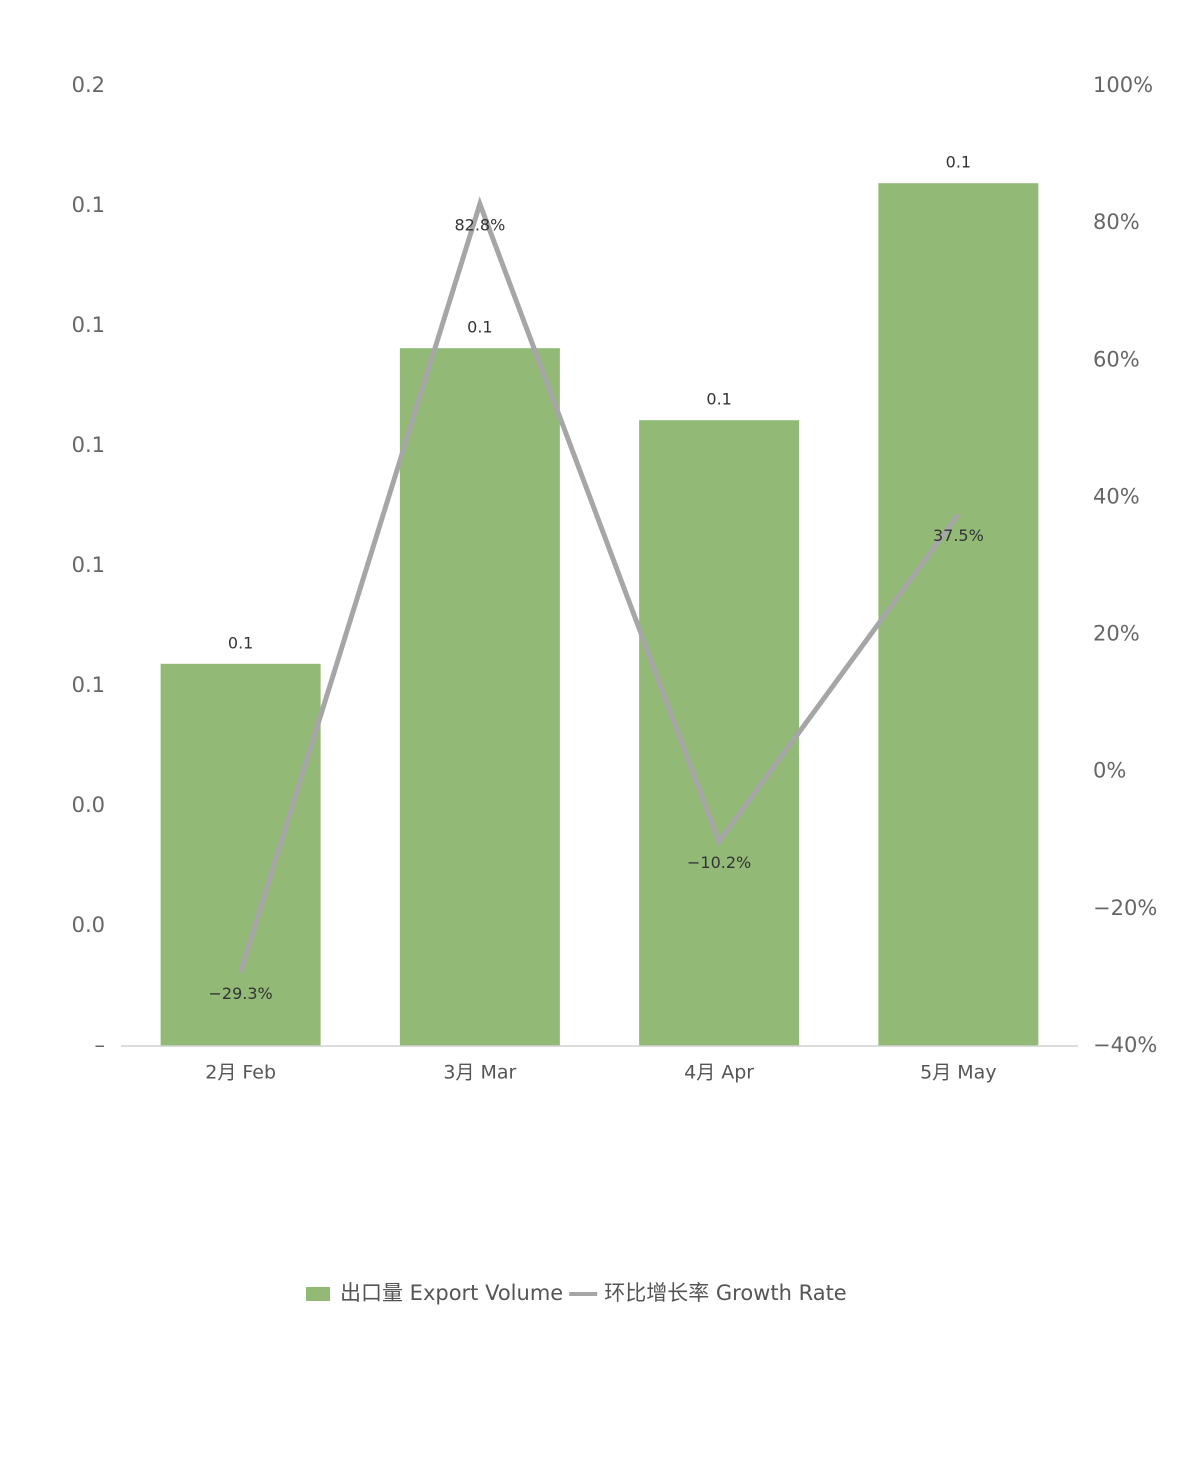 The width and height of the screenshot is (1200, 1457). Describe the element at coordinates (719, 862) in the screenshot. I see `line-value-label: −10.2%` at that location.